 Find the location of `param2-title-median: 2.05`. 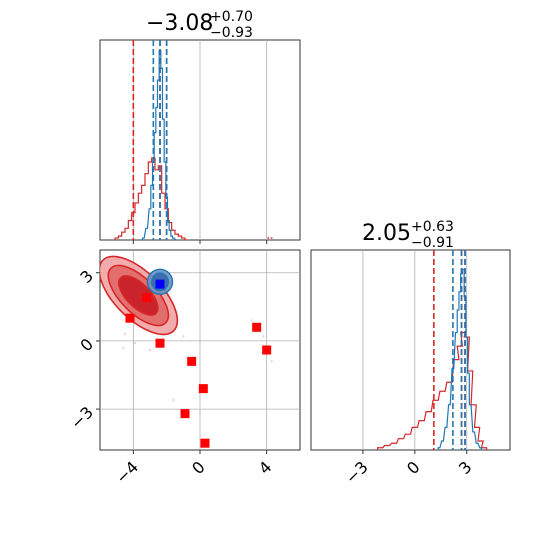

param2-title-median: 2.05 is located at coordinates (386, 233).